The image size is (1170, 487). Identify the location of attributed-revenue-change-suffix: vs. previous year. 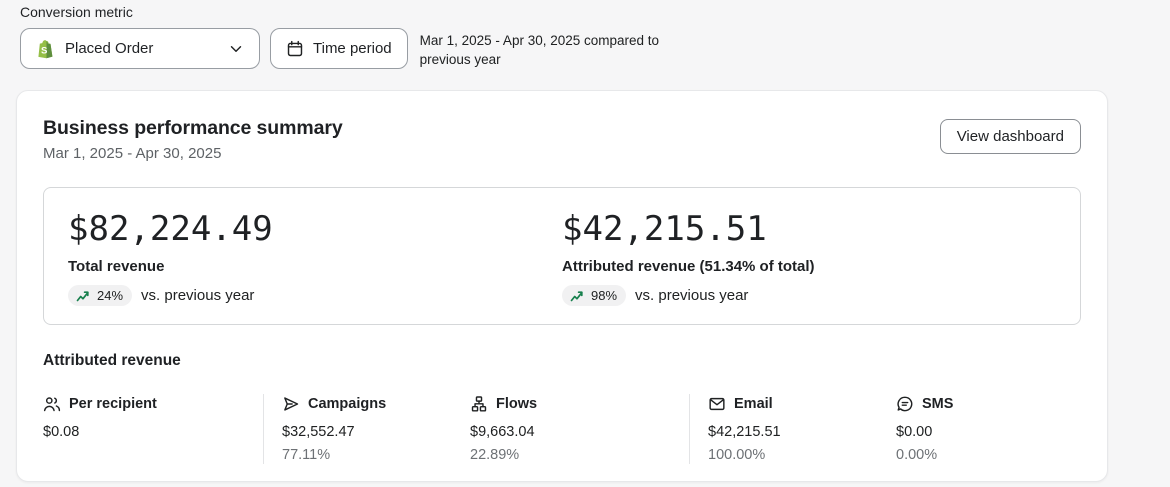
(692, 295).